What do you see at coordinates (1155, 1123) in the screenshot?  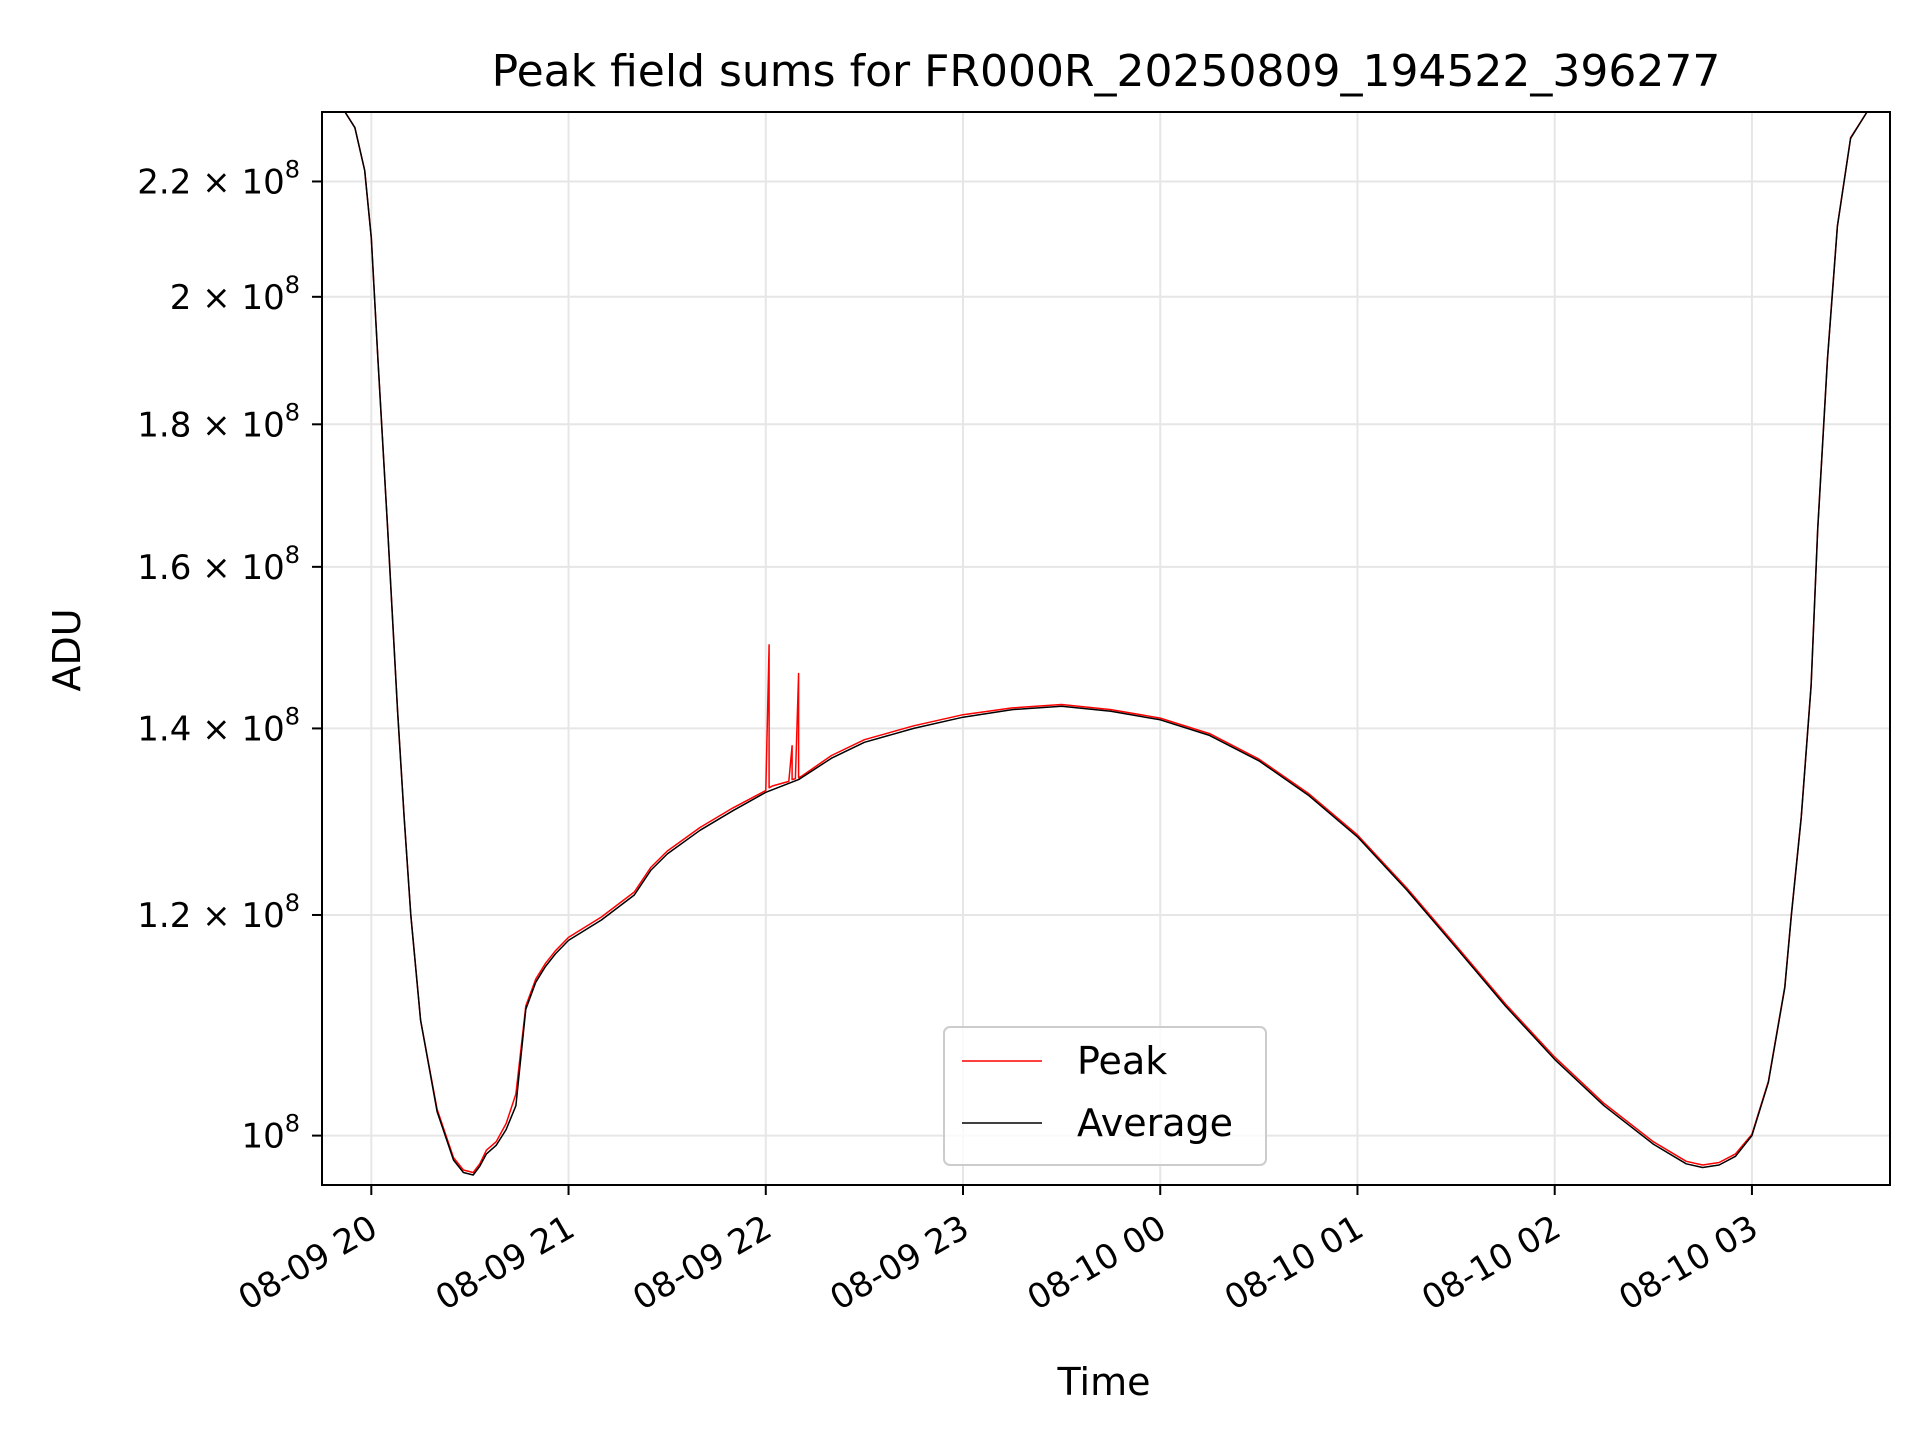 I see `legend-average-label: Average` at bounding box center [1155, 1123].